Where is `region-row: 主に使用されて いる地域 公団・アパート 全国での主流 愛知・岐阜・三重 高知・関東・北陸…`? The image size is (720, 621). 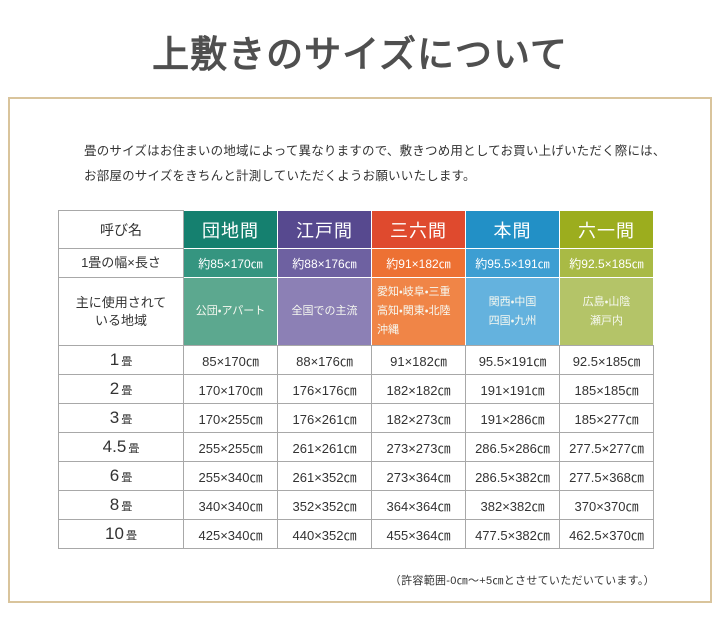 region-row: 主に使用されて いる地域 公団・アパート 全国での主流 愛知・岐阜・三重 高知・関東・北陸… is located at coordinates (356, 311).